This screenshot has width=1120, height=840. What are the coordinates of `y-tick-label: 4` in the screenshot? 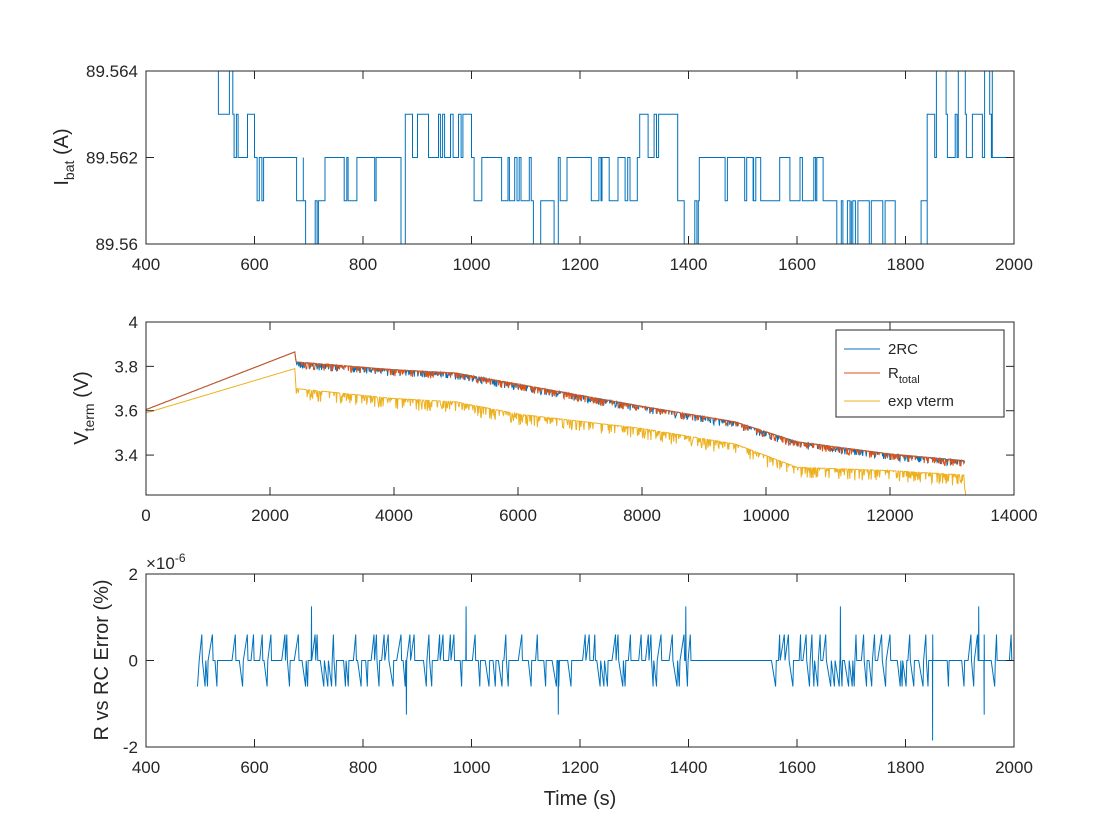 It's located at (133, 322).